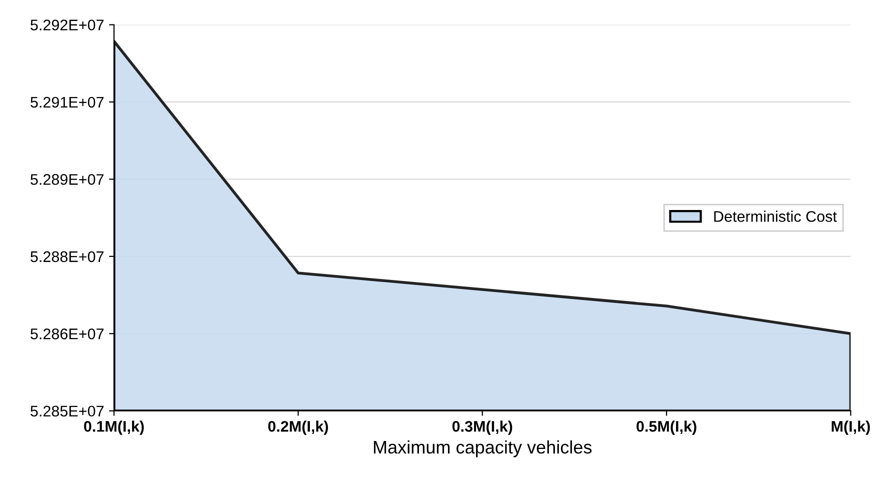  Describe the element at coordinates (482, 427) in the screenshot. I see `x-tick-label: 0.3M(I,k)` at that location.